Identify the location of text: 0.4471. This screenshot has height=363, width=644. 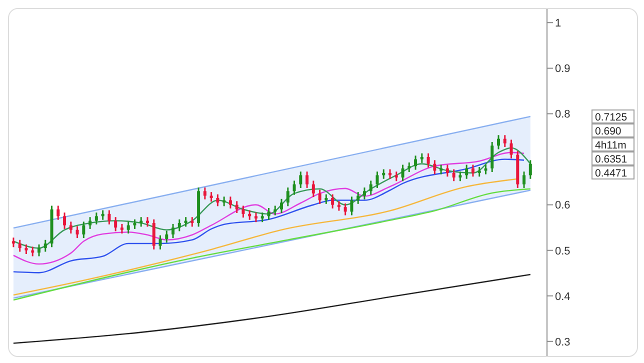
(611, 173).